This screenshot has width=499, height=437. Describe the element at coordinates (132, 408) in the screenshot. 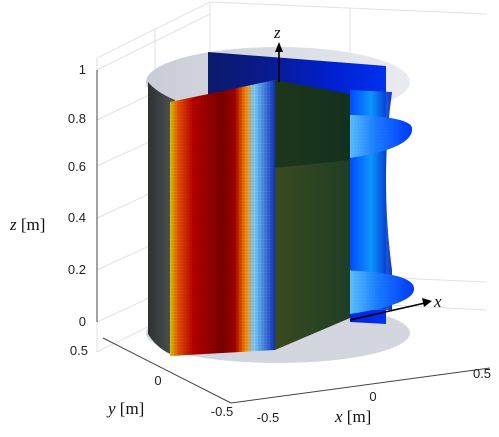

I see `y-axis-unit: [m]` at that location.